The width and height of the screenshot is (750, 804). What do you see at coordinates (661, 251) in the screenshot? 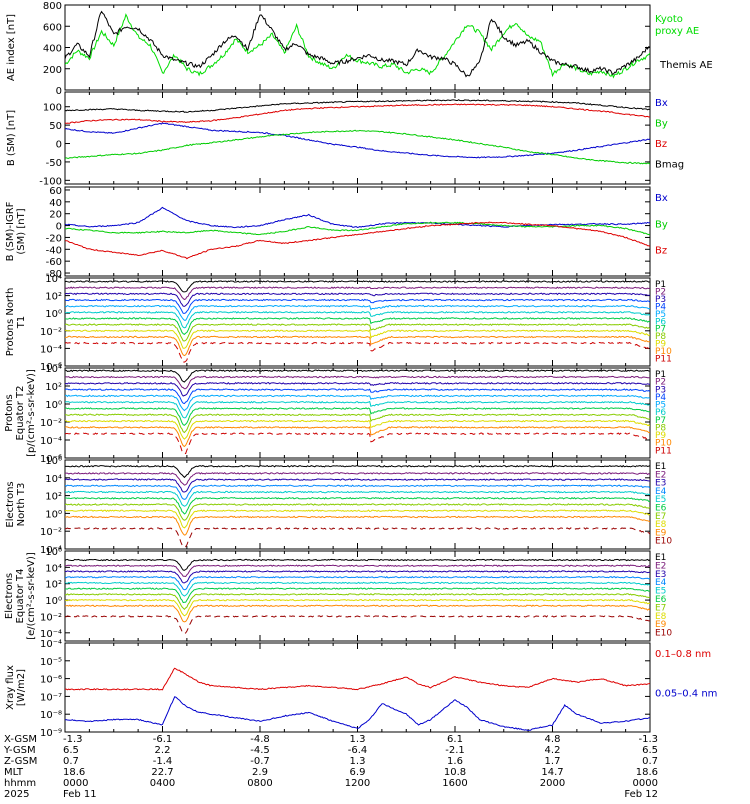
I see `legend-entry: Bz` at bounding box center [661, 251].